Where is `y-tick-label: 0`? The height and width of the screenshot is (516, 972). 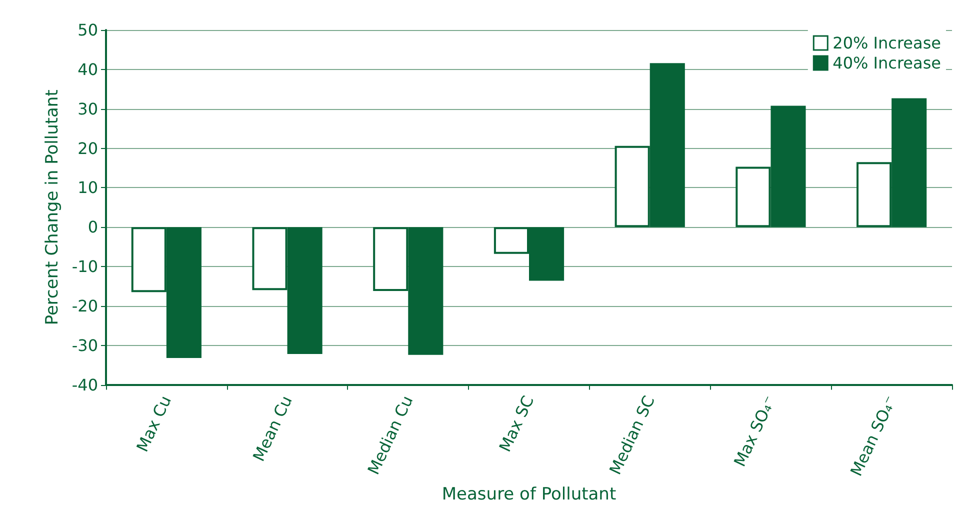 y-tick-label: 0 is located at coordinates (93, 227).